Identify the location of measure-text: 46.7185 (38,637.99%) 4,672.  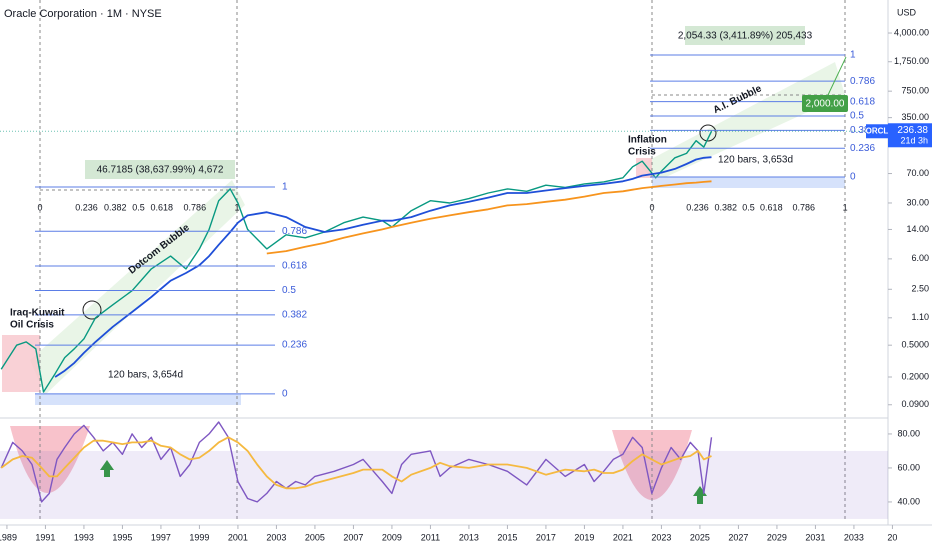
(160, 170).